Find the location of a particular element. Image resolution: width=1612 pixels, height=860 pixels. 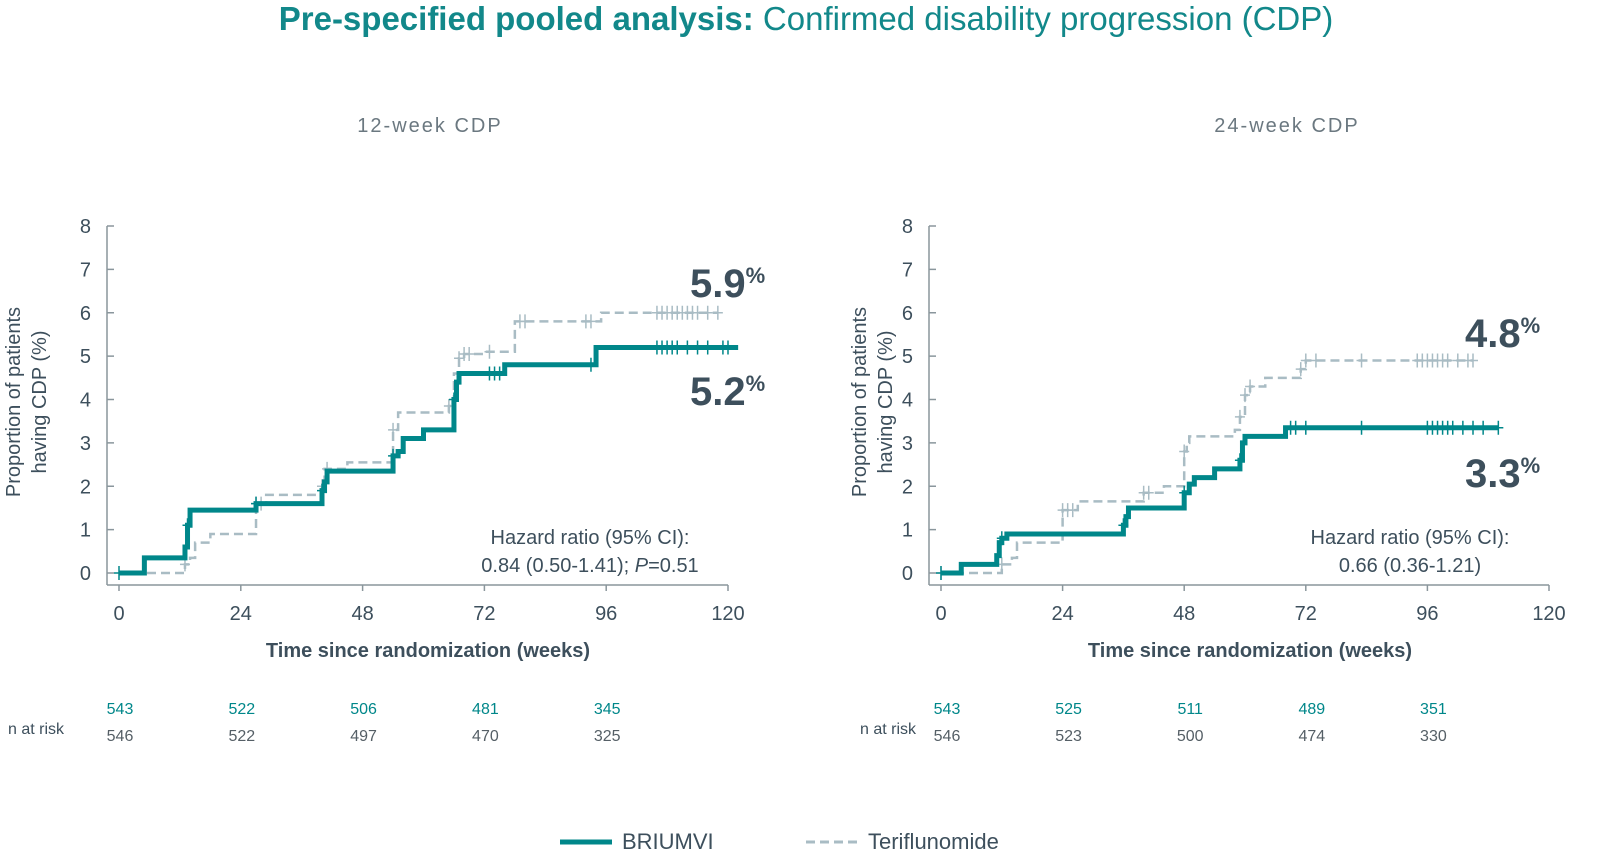

n-at-risk-teriflunomide: 330 is located at coordinates (1433, 736).